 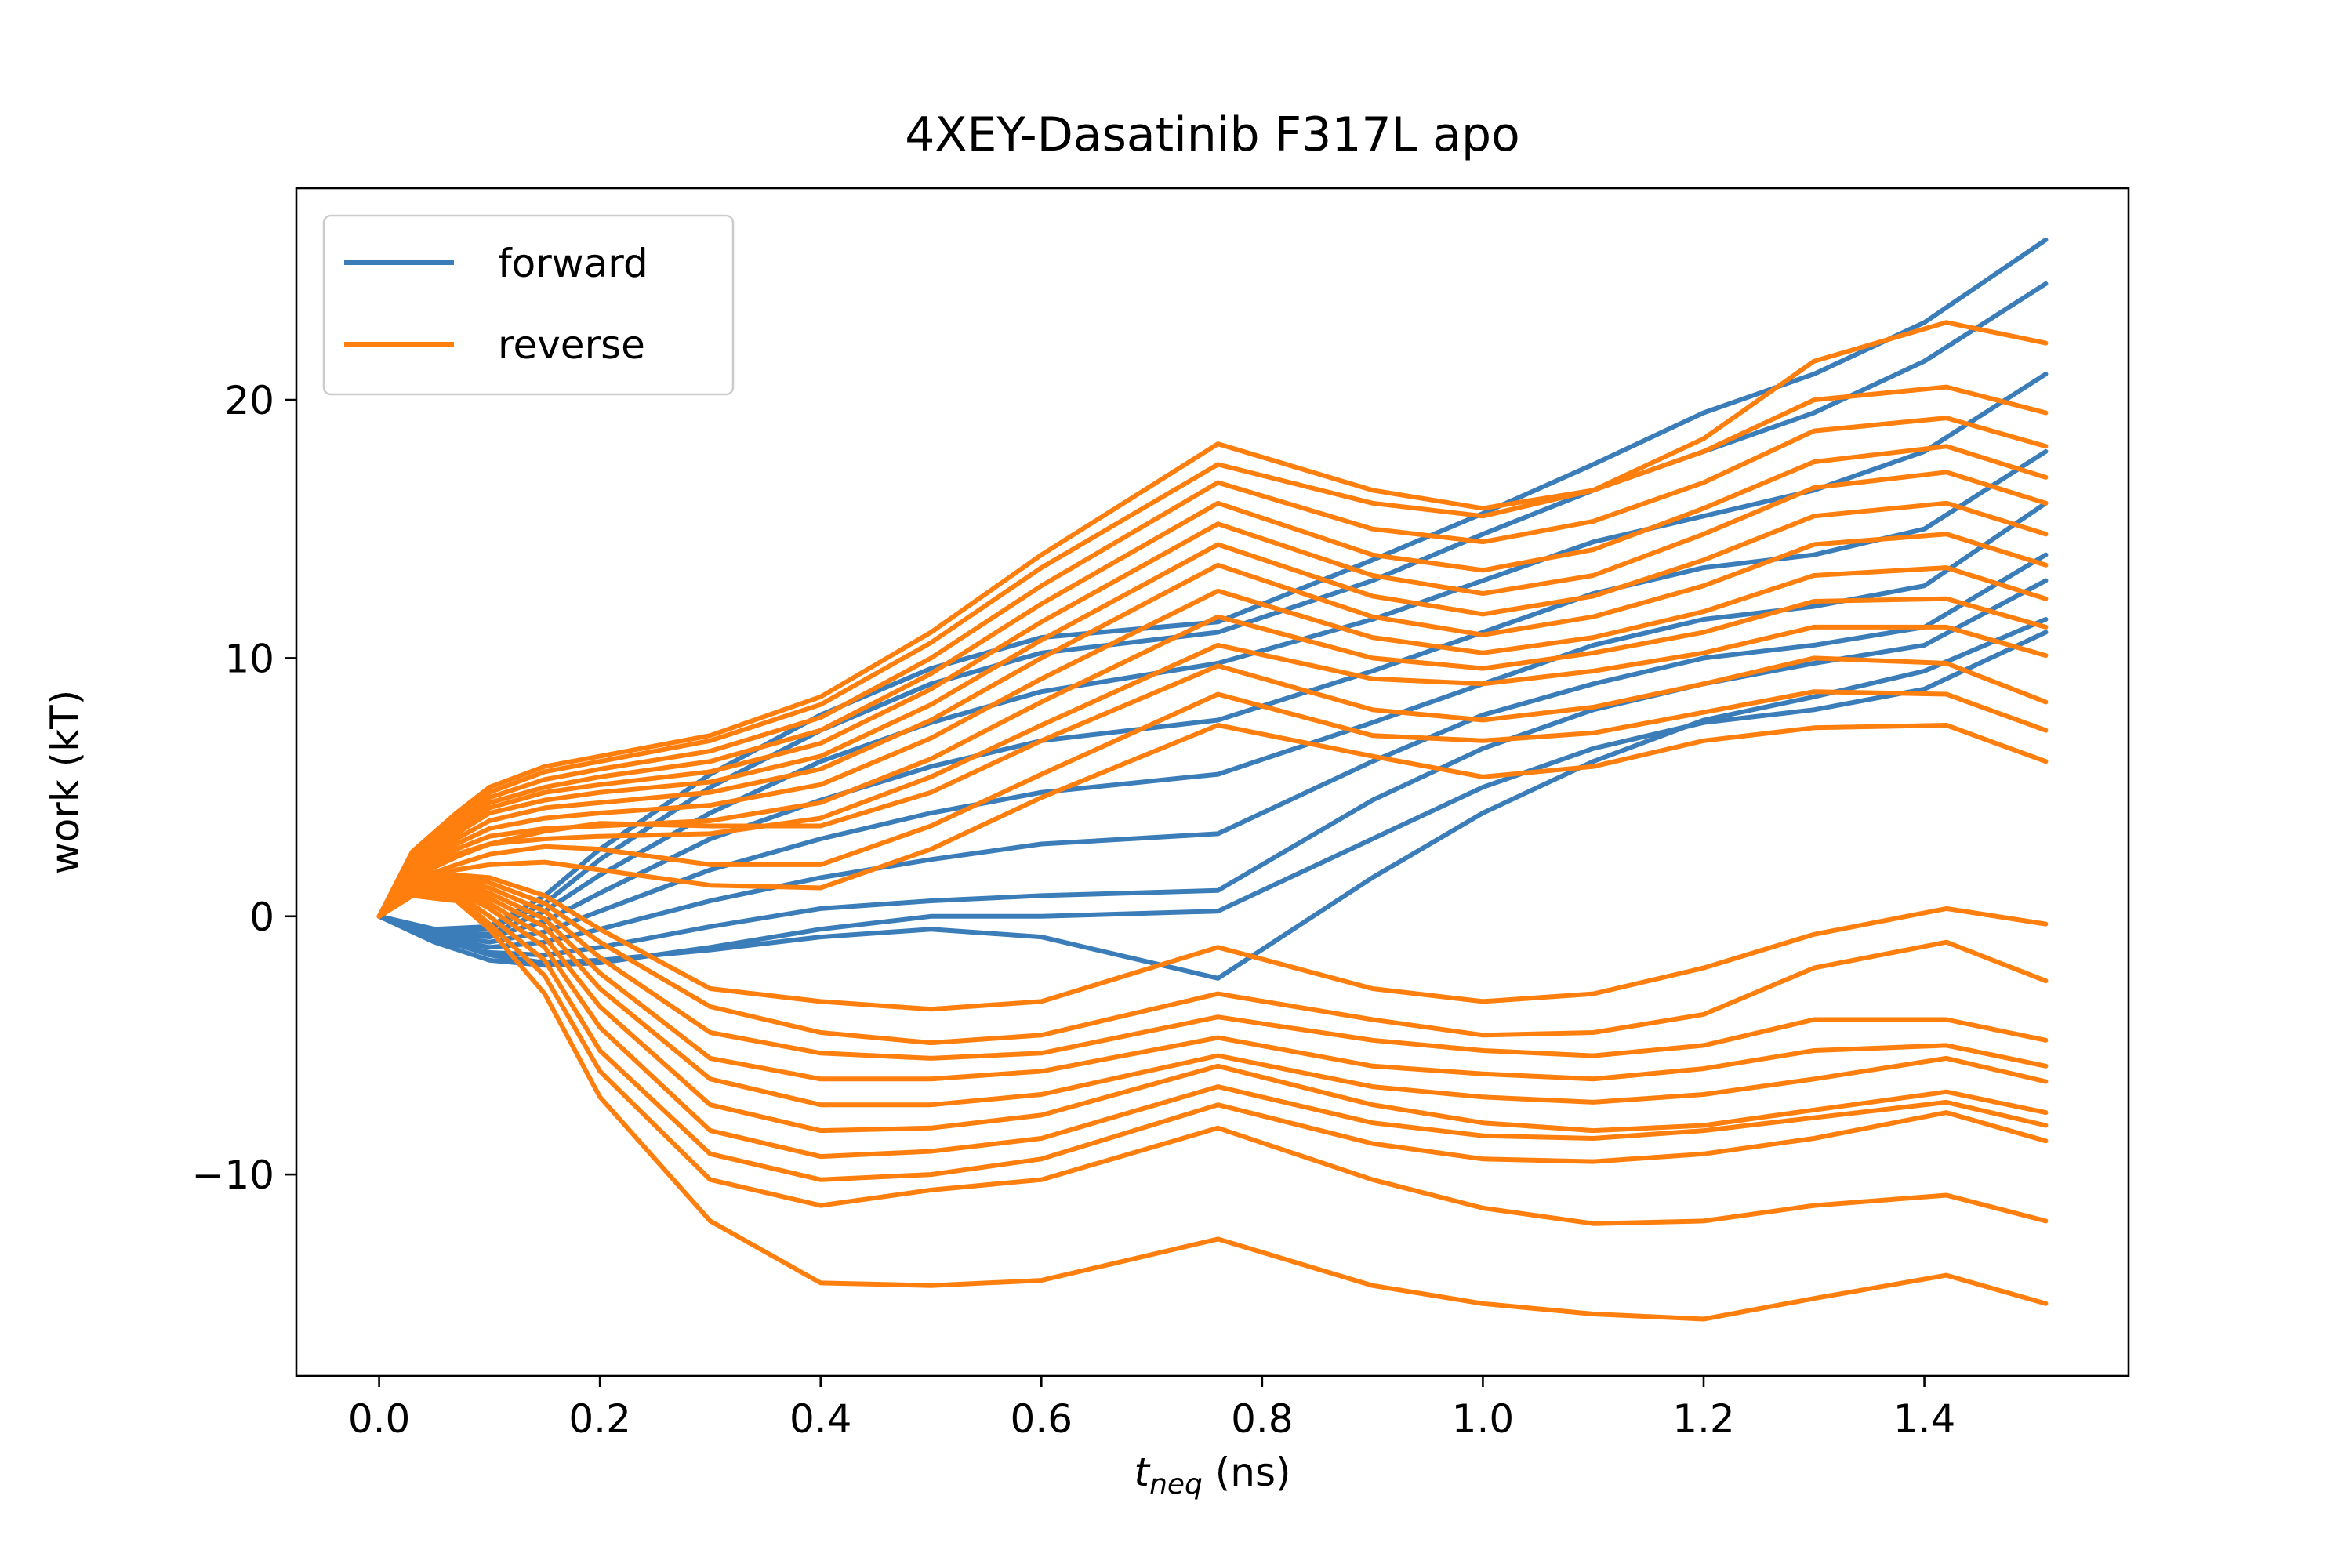 I want to click on x-axis-label-main: t, so click(x=1142, y=1472).